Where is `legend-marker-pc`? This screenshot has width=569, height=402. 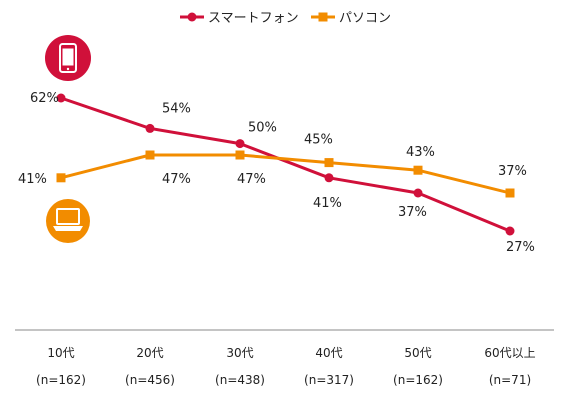
legend-marker-pc is located at coordinates (323, 17).